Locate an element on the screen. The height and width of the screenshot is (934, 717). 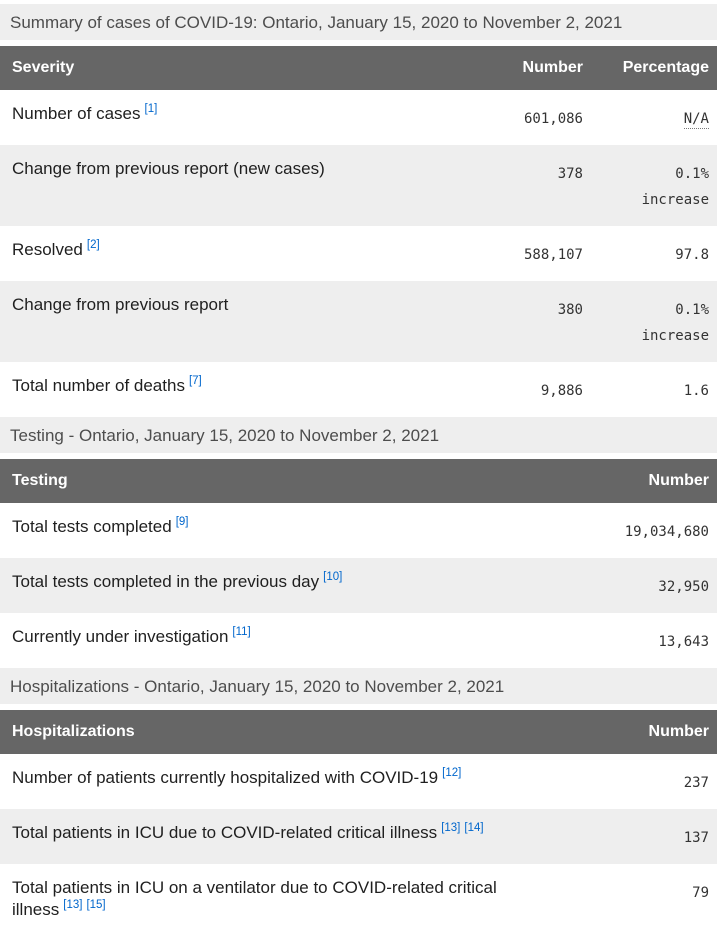
testing-header-row: Testing Number is located at coordinates (358, 481).